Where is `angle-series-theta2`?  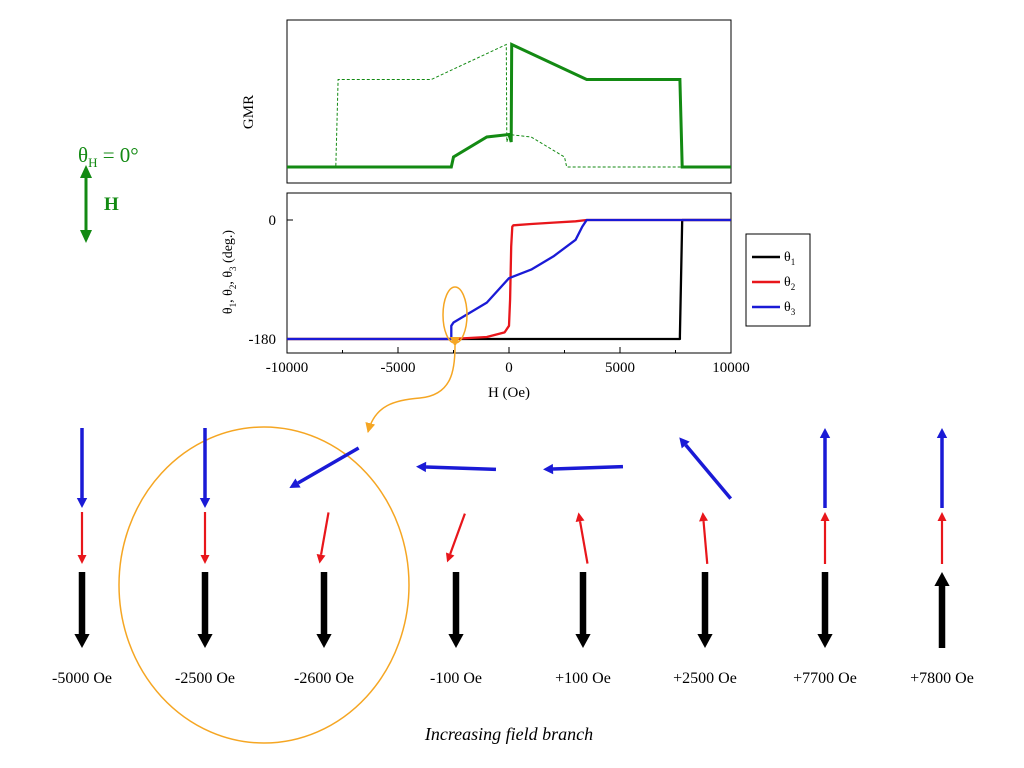 angle-series-theta2 is located at coordinates (509, 279).